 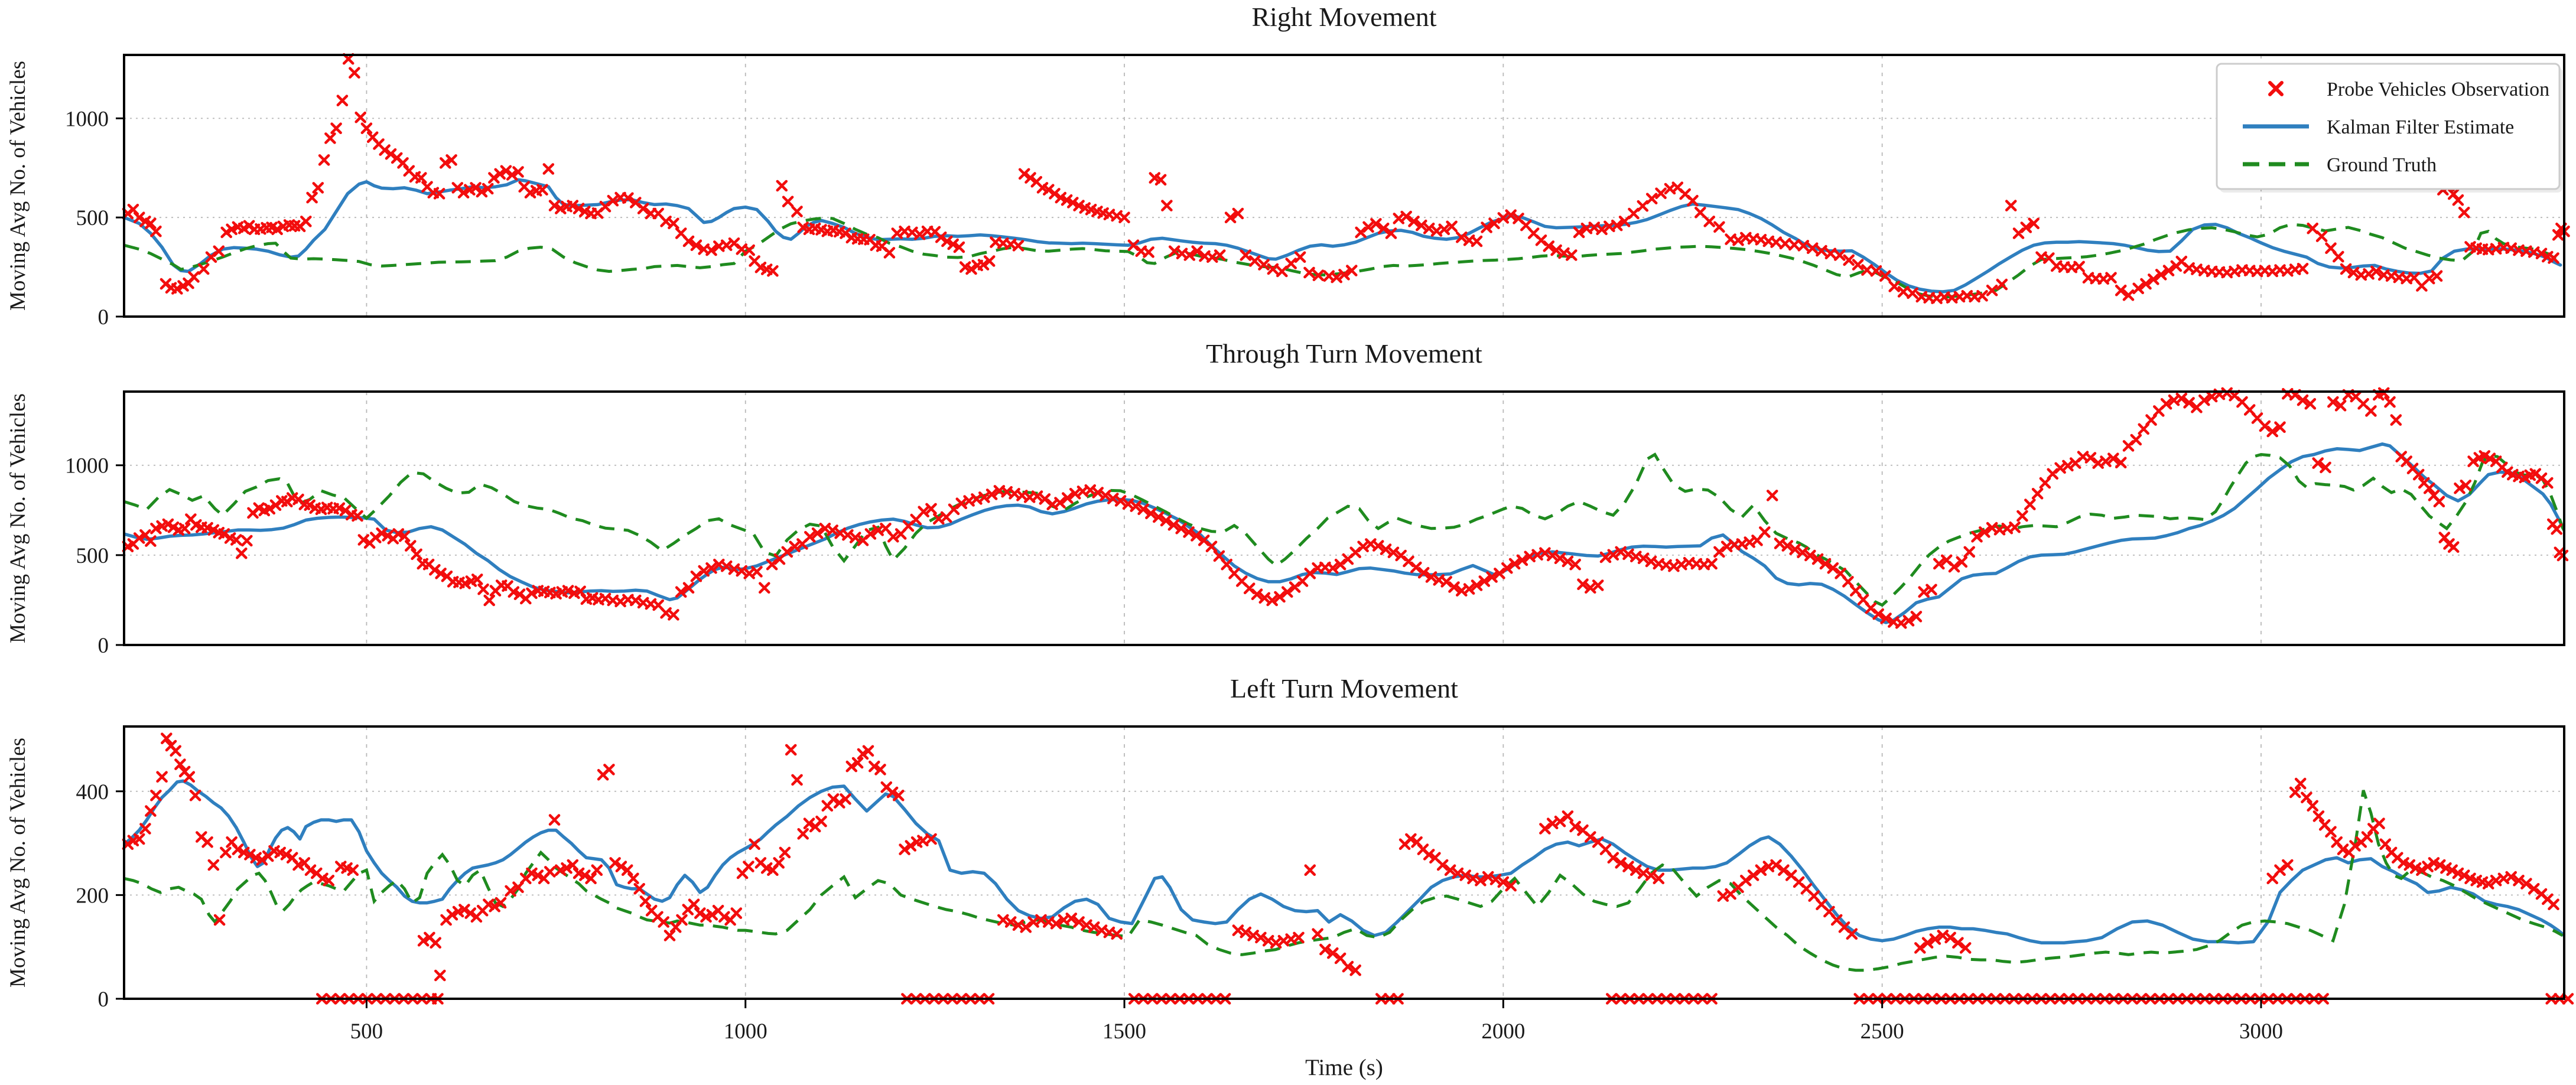 What do you see at coordinates (1503, 1031) in the screenshot?
I see `x-tick-label: 2000` at bounding box center [1503, 1031].